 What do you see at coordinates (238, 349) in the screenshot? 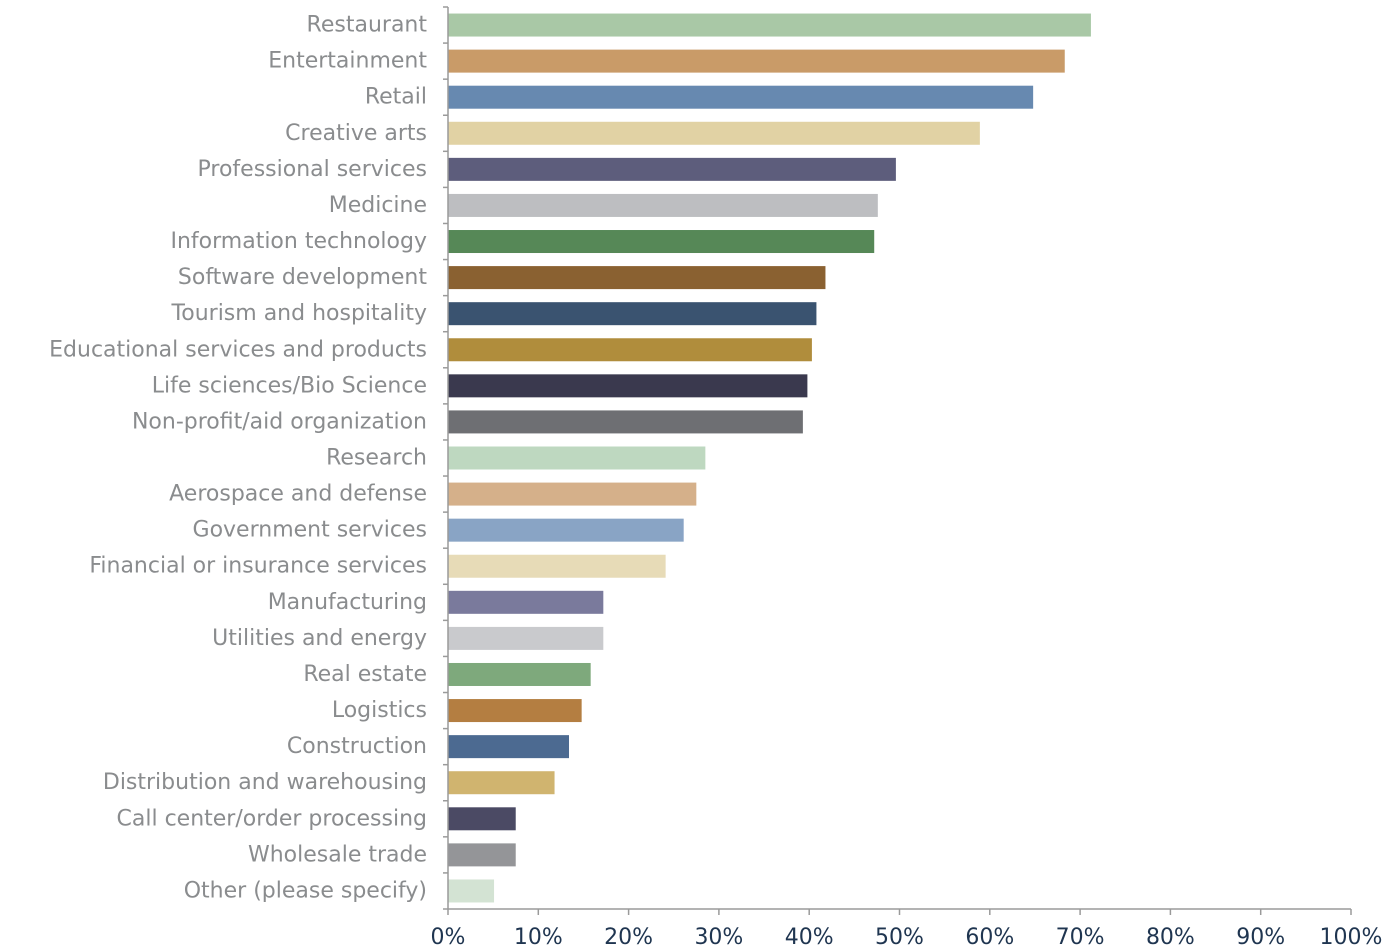
I see `category-label: Educational services and products` at bounding box center [238, 349].